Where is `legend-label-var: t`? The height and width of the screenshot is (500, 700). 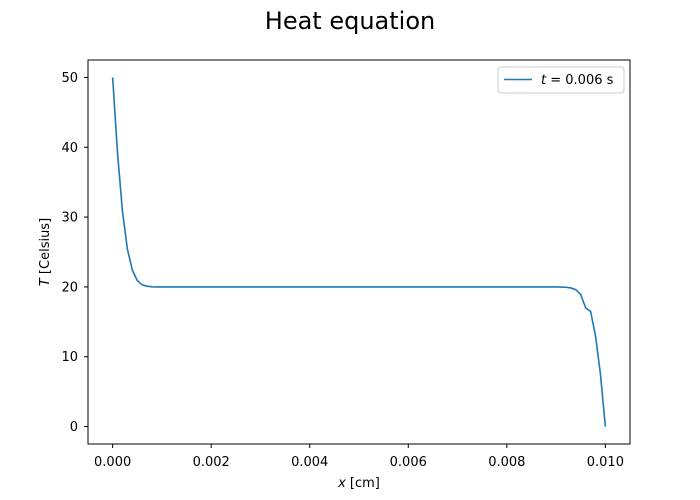 legend-label-var: t is located at coordinates (544, 80).